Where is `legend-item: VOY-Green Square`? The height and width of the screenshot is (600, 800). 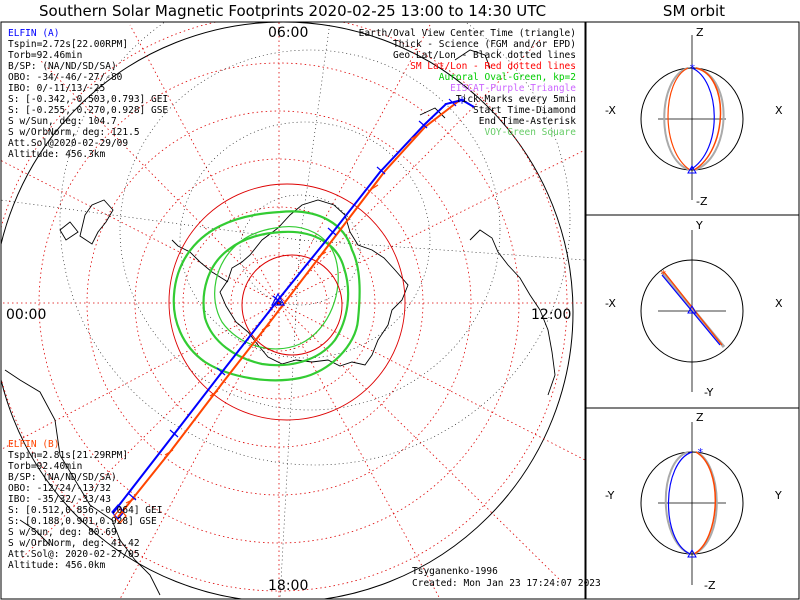
legend-item: VOY-Green Square is located at coordinates (530, 132).